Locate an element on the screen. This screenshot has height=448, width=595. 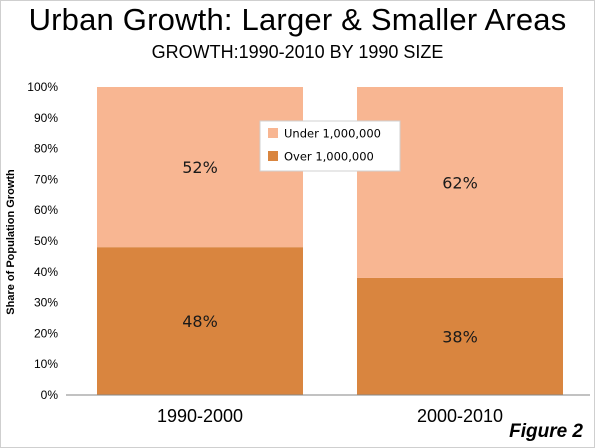
legend: Under 1,000,000 Over 1,000,000 is located at coordinates (330, 146).